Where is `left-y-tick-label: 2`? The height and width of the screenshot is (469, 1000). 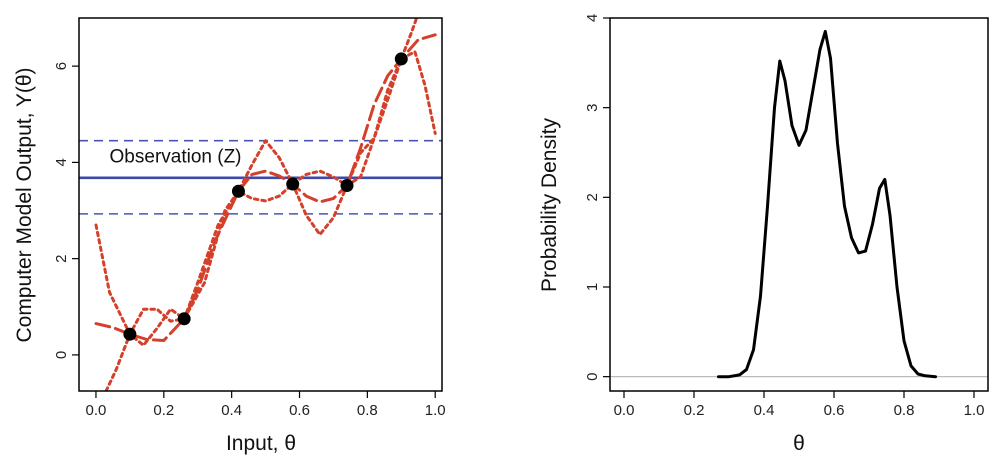 left-y-tick-label: 2 is located at coordinates (61, 258).